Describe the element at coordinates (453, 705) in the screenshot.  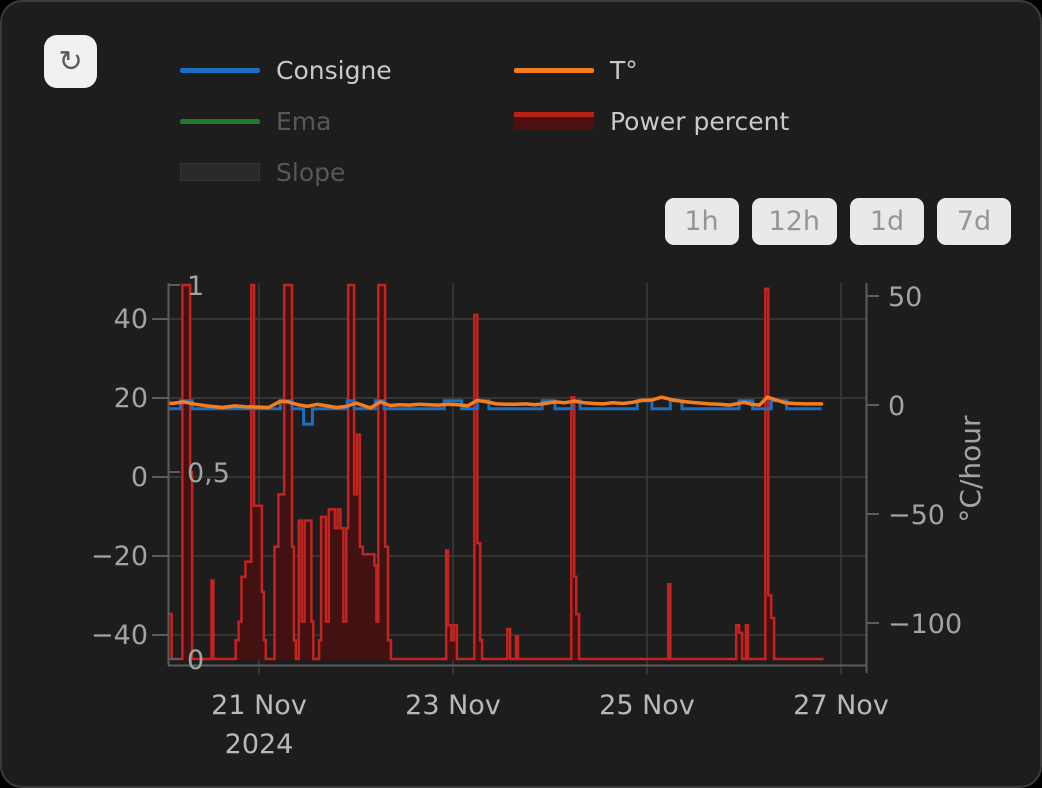
I see `svg-text: 23 Nov` at that location.